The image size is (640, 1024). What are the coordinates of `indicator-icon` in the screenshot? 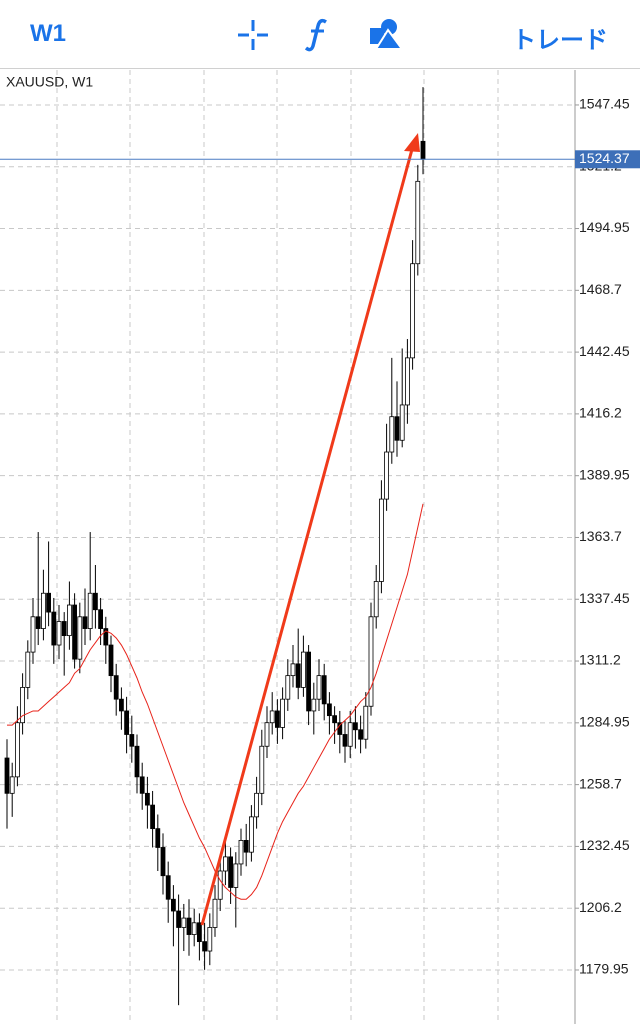 It's located at (318, 34).